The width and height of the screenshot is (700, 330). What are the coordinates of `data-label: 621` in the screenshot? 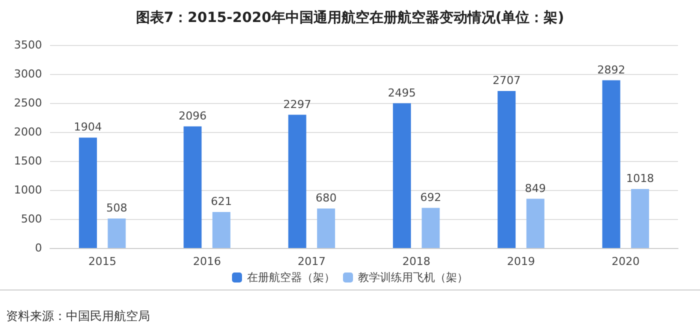 It's located at (221, 201).